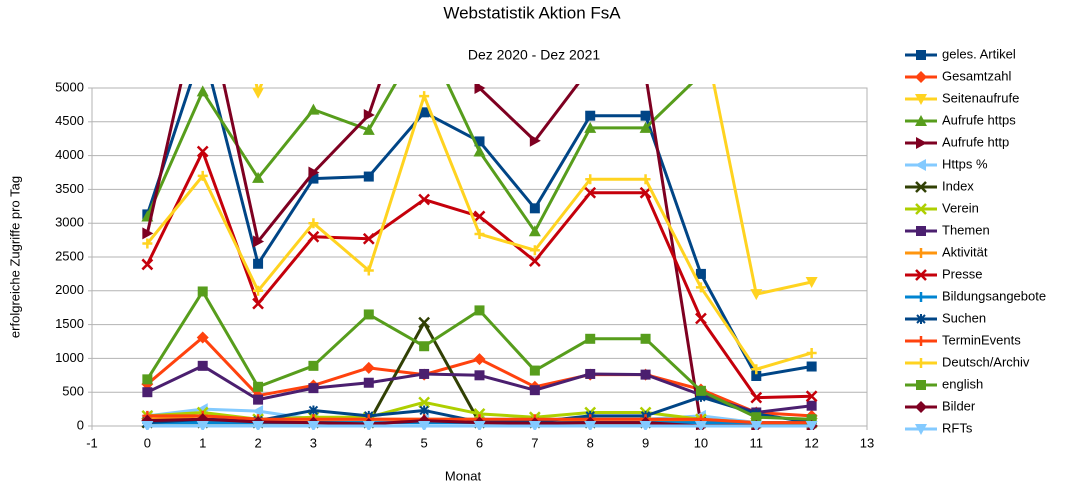  What do you see at coordinates (69, 323) in the screenshot?
I see `y-tick-label: 1500` at bounding box center [69, 323].